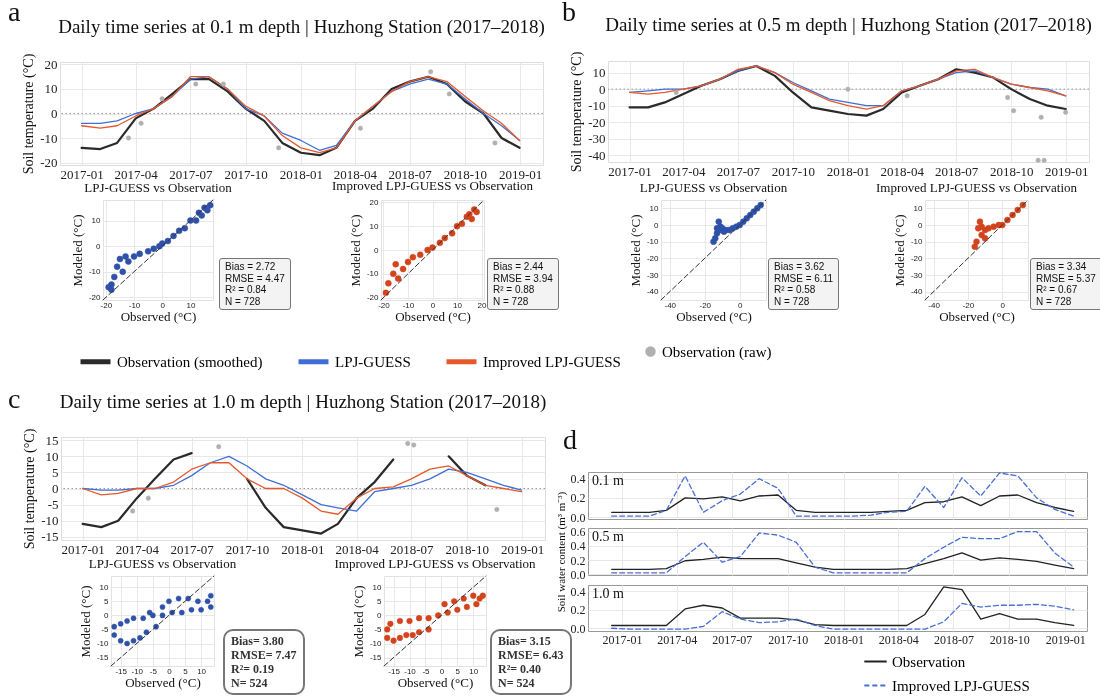 Image resolution: width=1100 pixels, height=699 pixels. I want to click on y-tick-label: -5, so click(378, 629).